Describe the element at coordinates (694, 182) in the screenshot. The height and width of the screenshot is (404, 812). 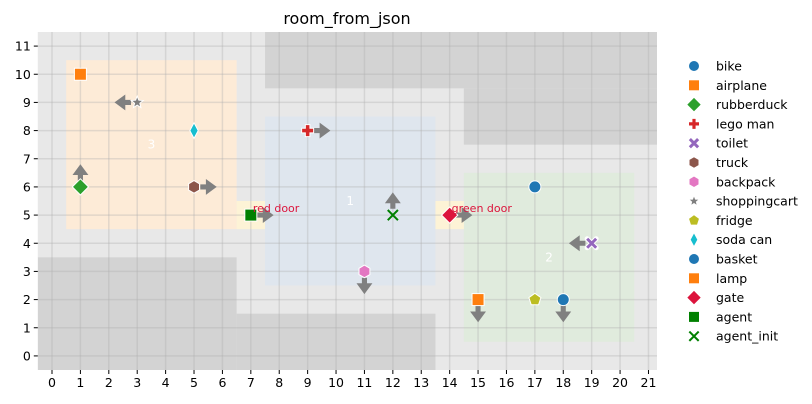
I see `legend-marker-backpack` at that location.